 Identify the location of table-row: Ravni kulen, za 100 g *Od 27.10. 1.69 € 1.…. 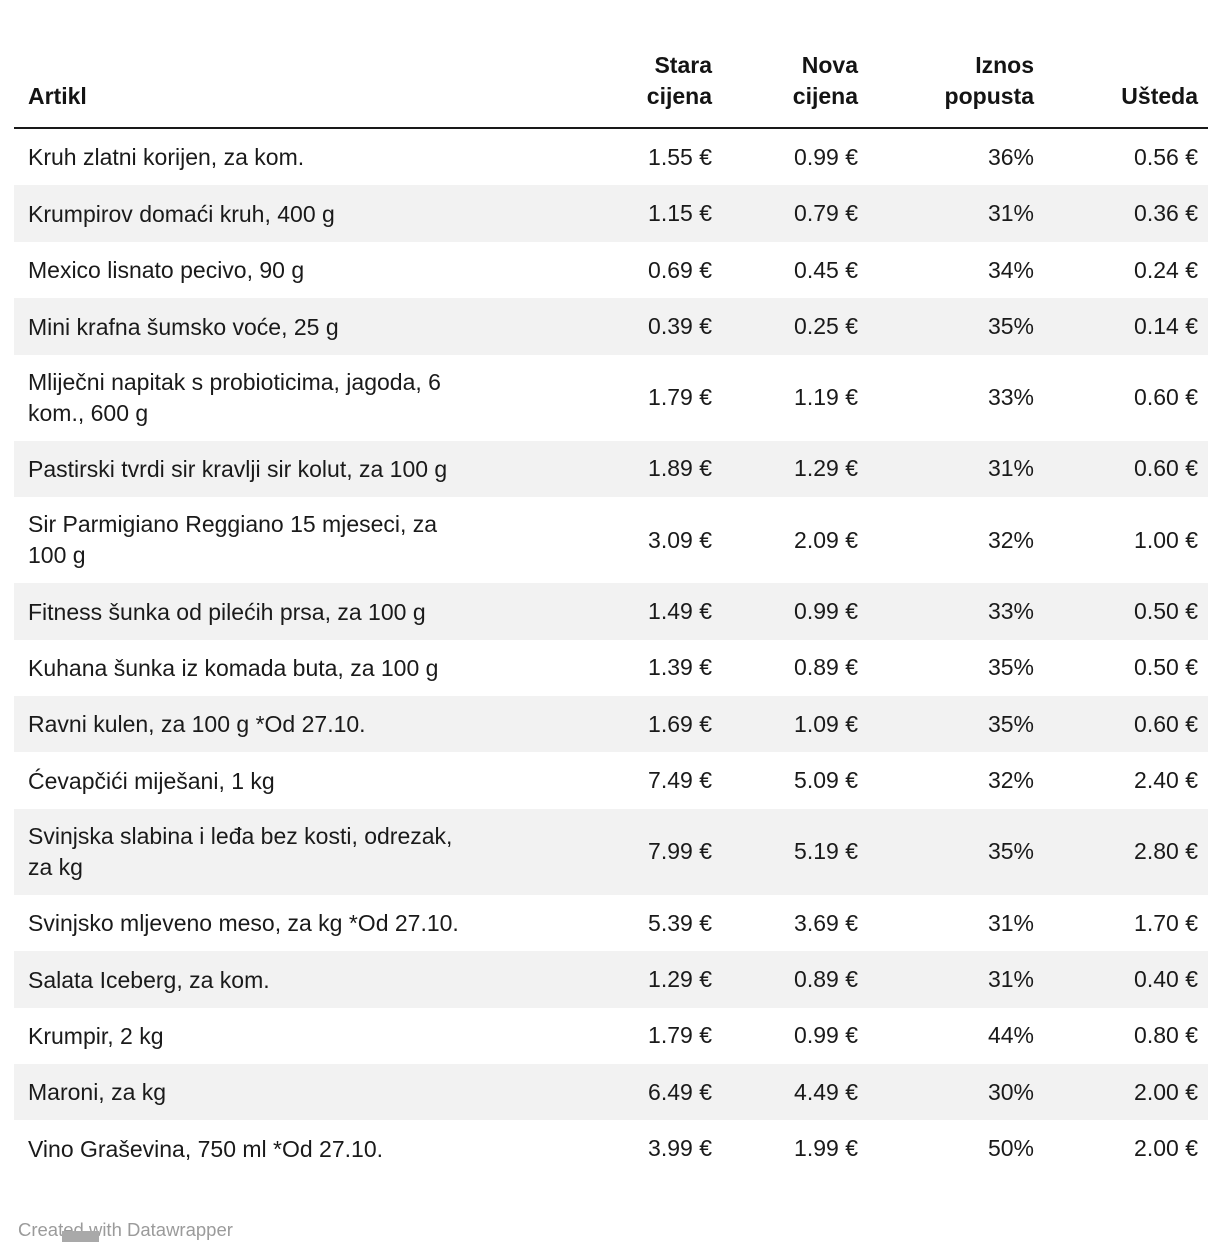
(611, 724).